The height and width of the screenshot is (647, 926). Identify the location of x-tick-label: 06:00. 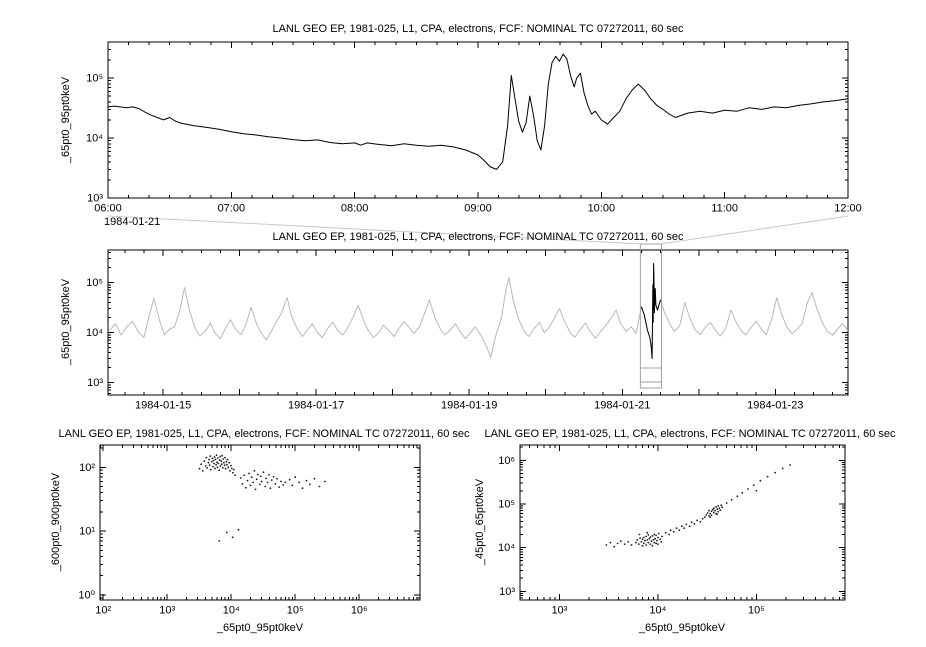
(108, 209).